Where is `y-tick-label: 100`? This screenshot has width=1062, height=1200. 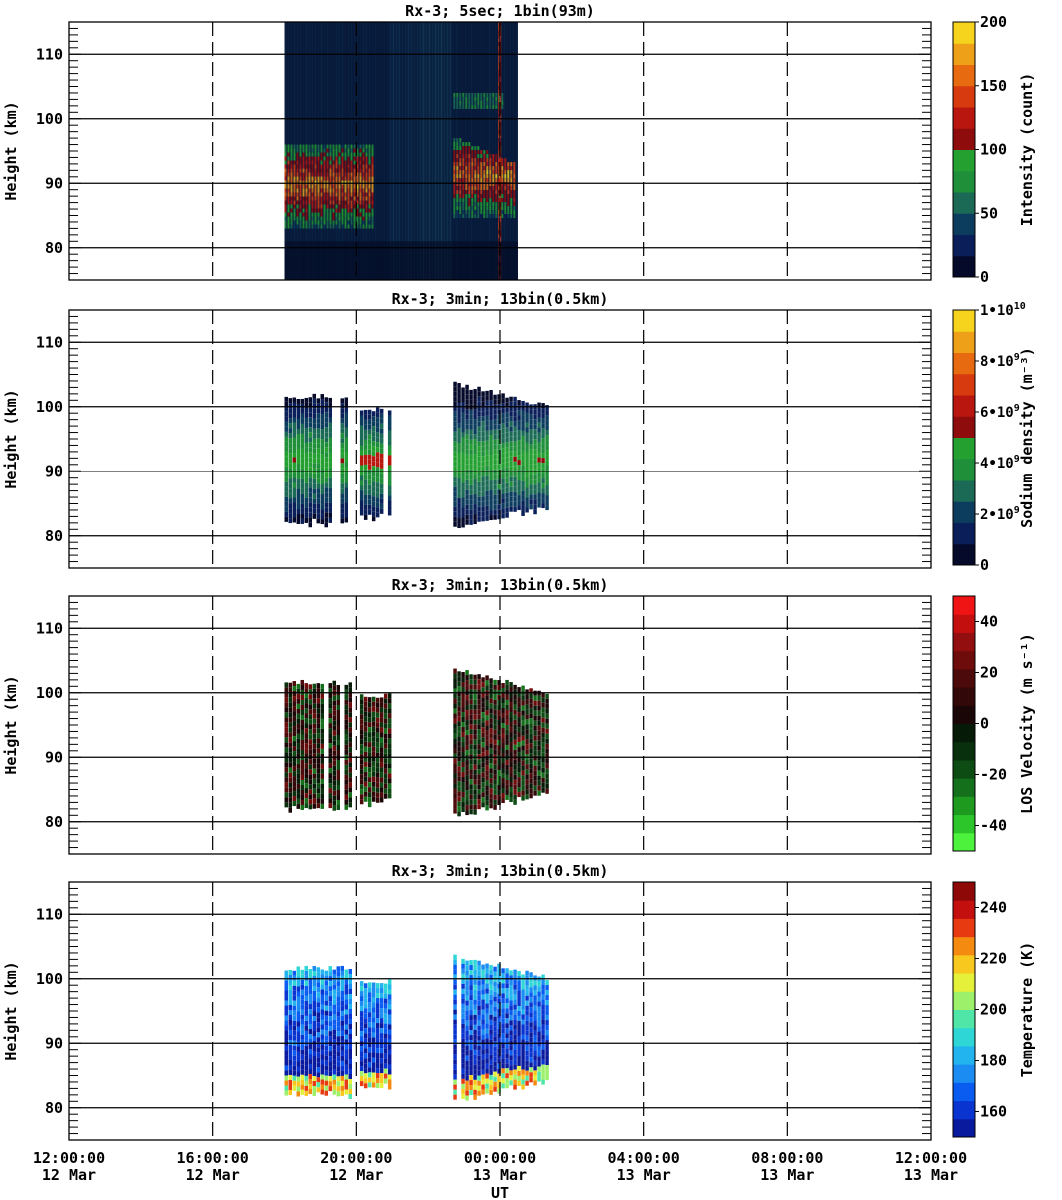
y-tick-label: 100 is located at coordinates (49, 119).